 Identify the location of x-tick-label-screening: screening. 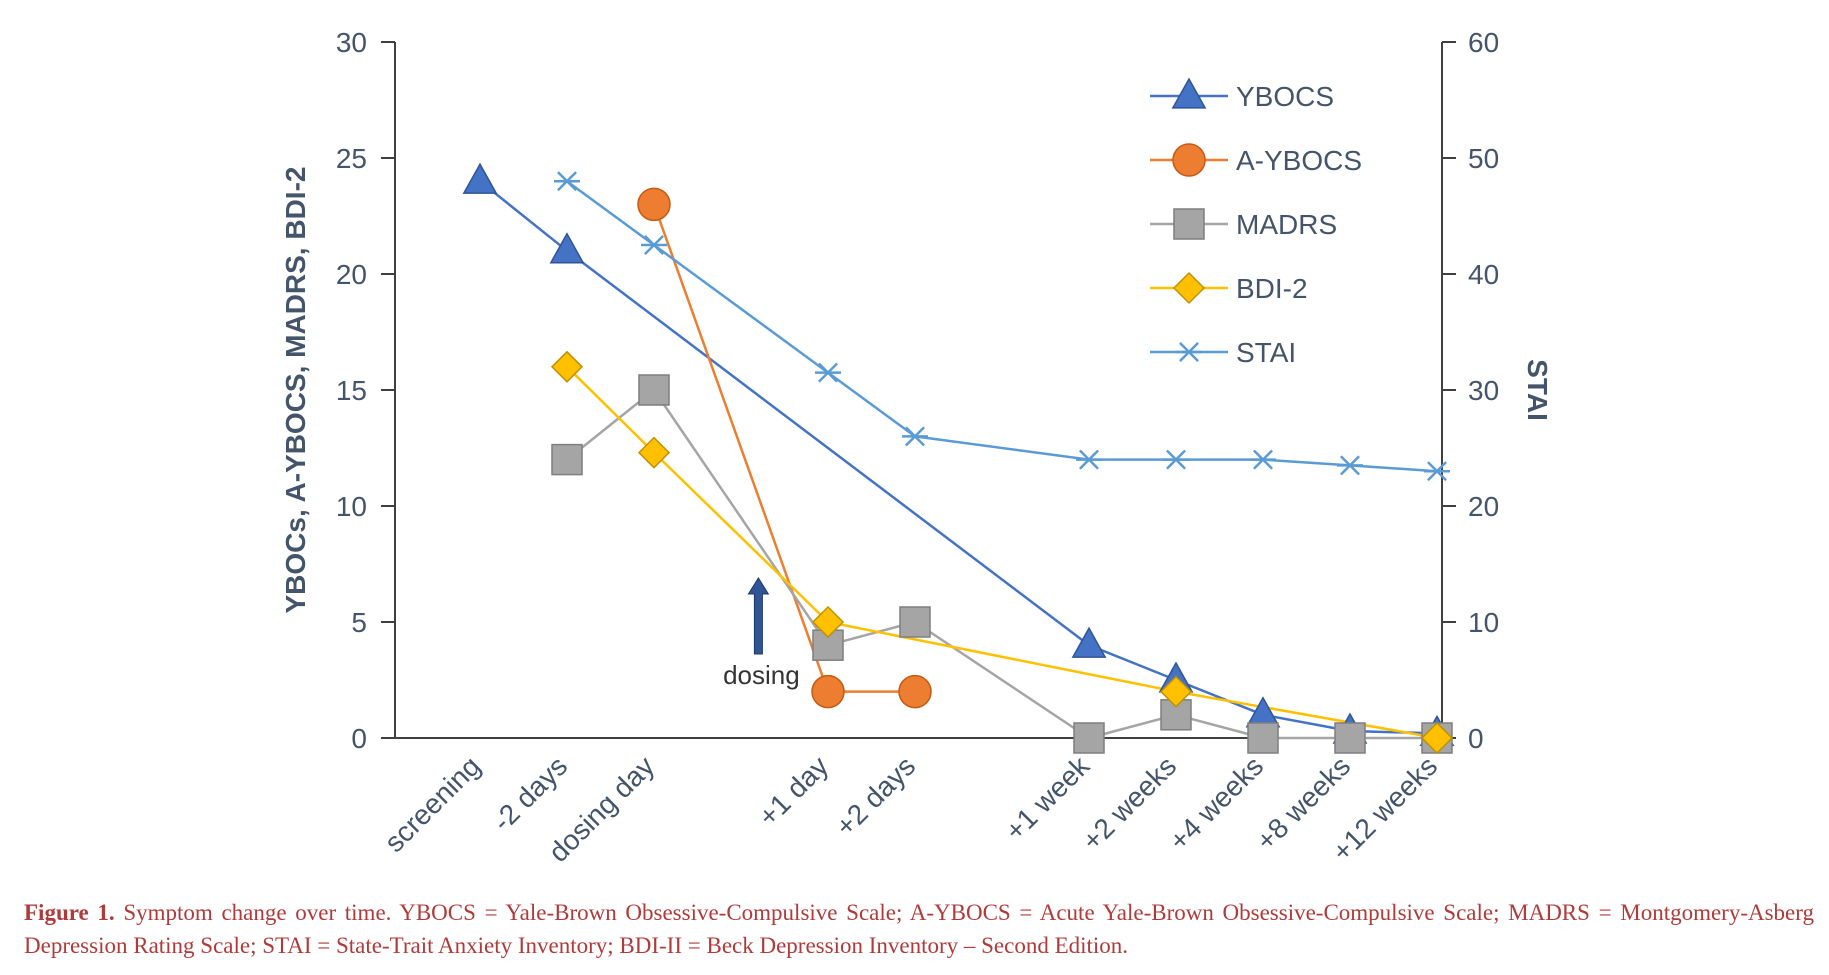
(432, 804).